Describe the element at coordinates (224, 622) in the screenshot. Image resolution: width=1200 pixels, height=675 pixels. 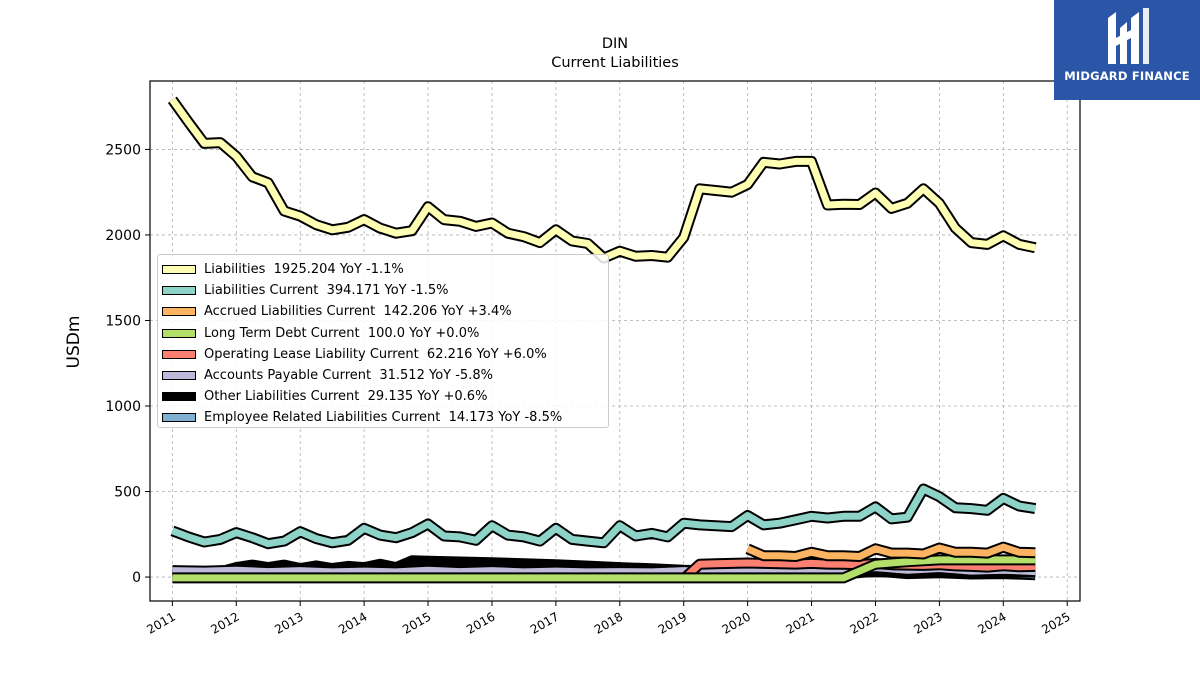
I see `x-tick-label: 2012` at that location.